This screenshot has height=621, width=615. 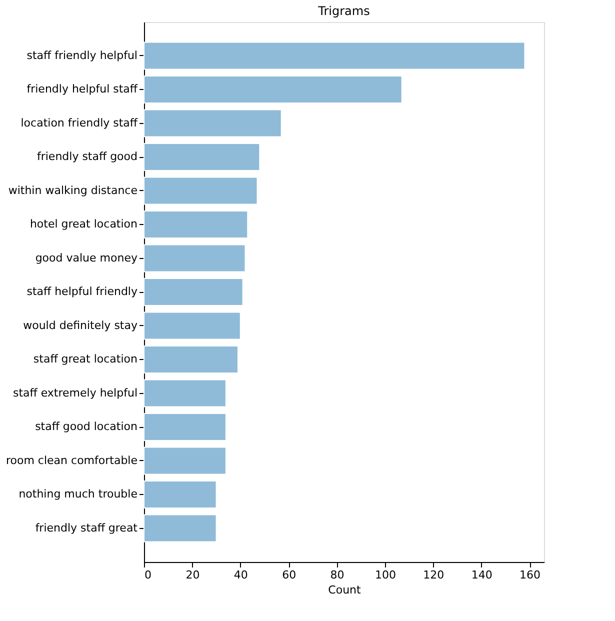 I want to click on y-tick-label: staff great location, so click(x=85, y=359).